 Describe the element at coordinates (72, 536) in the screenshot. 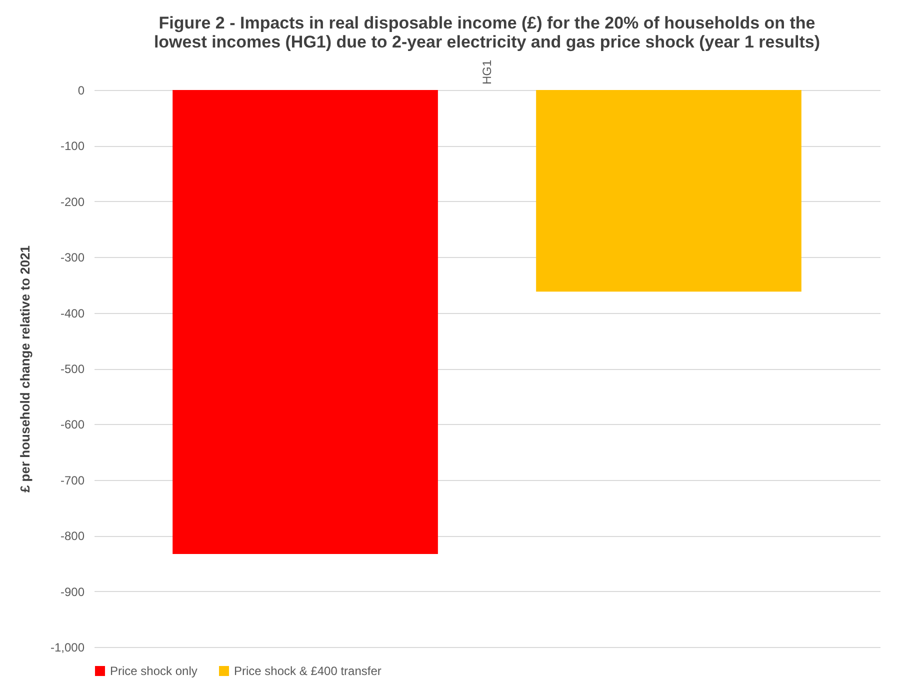

I see `y-tick-label: -800` at that location.